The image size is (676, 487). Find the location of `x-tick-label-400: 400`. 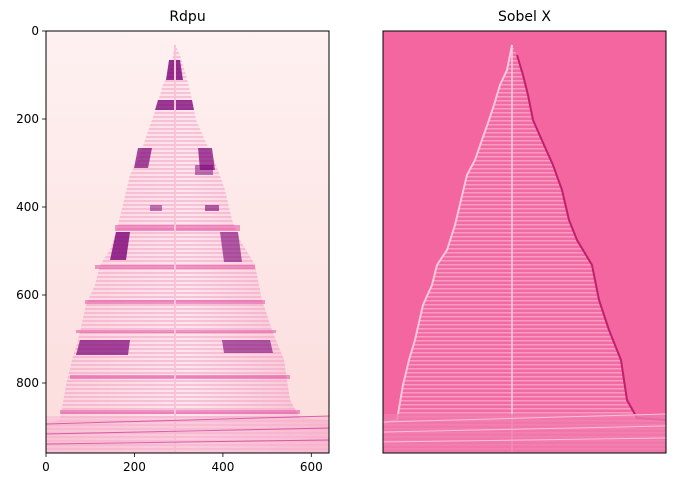

x-tick-label-400: 400 is located at coordinates (222, 467).